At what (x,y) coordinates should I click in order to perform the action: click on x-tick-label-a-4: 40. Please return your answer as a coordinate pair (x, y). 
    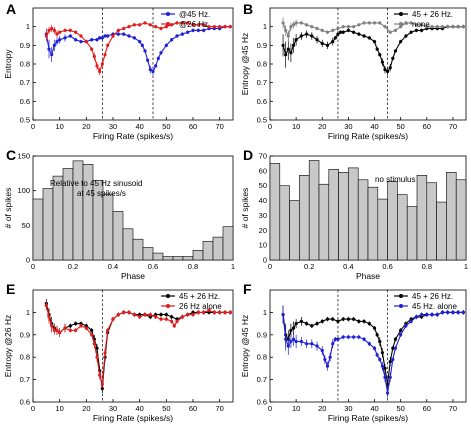
    Looking at the image, I should click on (139, 126).